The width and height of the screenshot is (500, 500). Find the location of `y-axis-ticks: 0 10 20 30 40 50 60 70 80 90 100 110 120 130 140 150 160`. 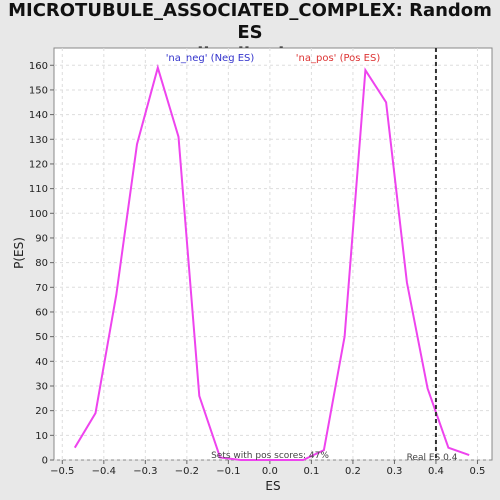

y-axis-ticks: 0 10 20 30 40 50 60 70 80 90 100 110 120 130 140 150 160 is located at coordinates (41, 264).